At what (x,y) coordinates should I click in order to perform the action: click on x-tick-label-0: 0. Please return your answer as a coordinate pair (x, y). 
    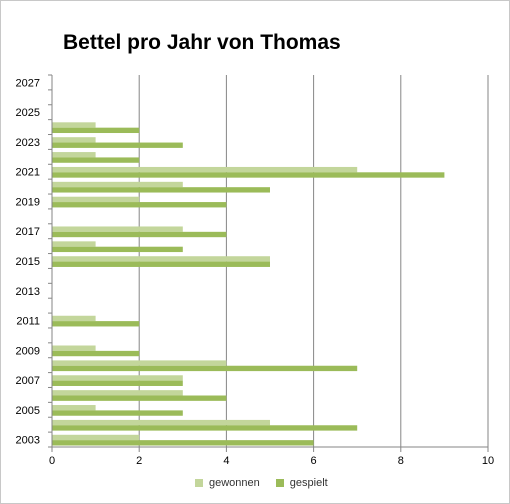
    Looking at the image, I should click on (52, 461).